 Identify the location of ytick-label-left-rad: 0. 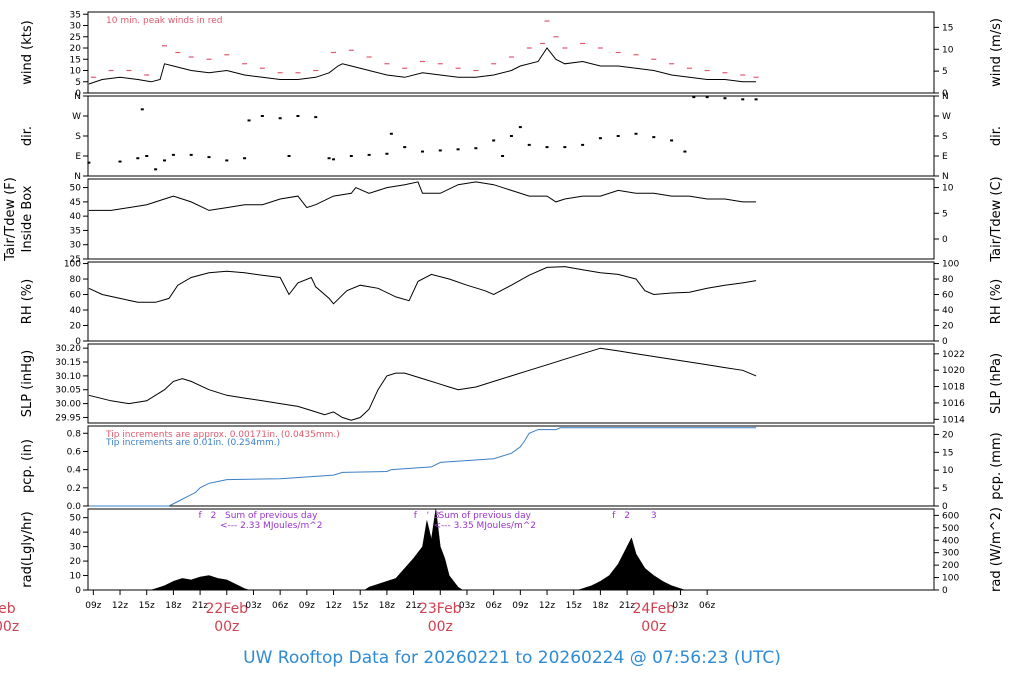
(78, 591).